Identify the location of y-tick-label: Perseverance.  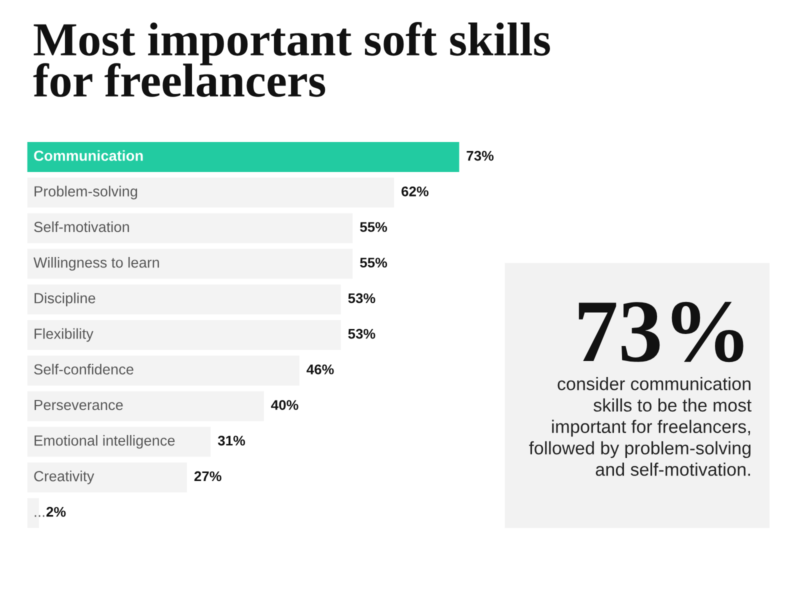
(78, 405).